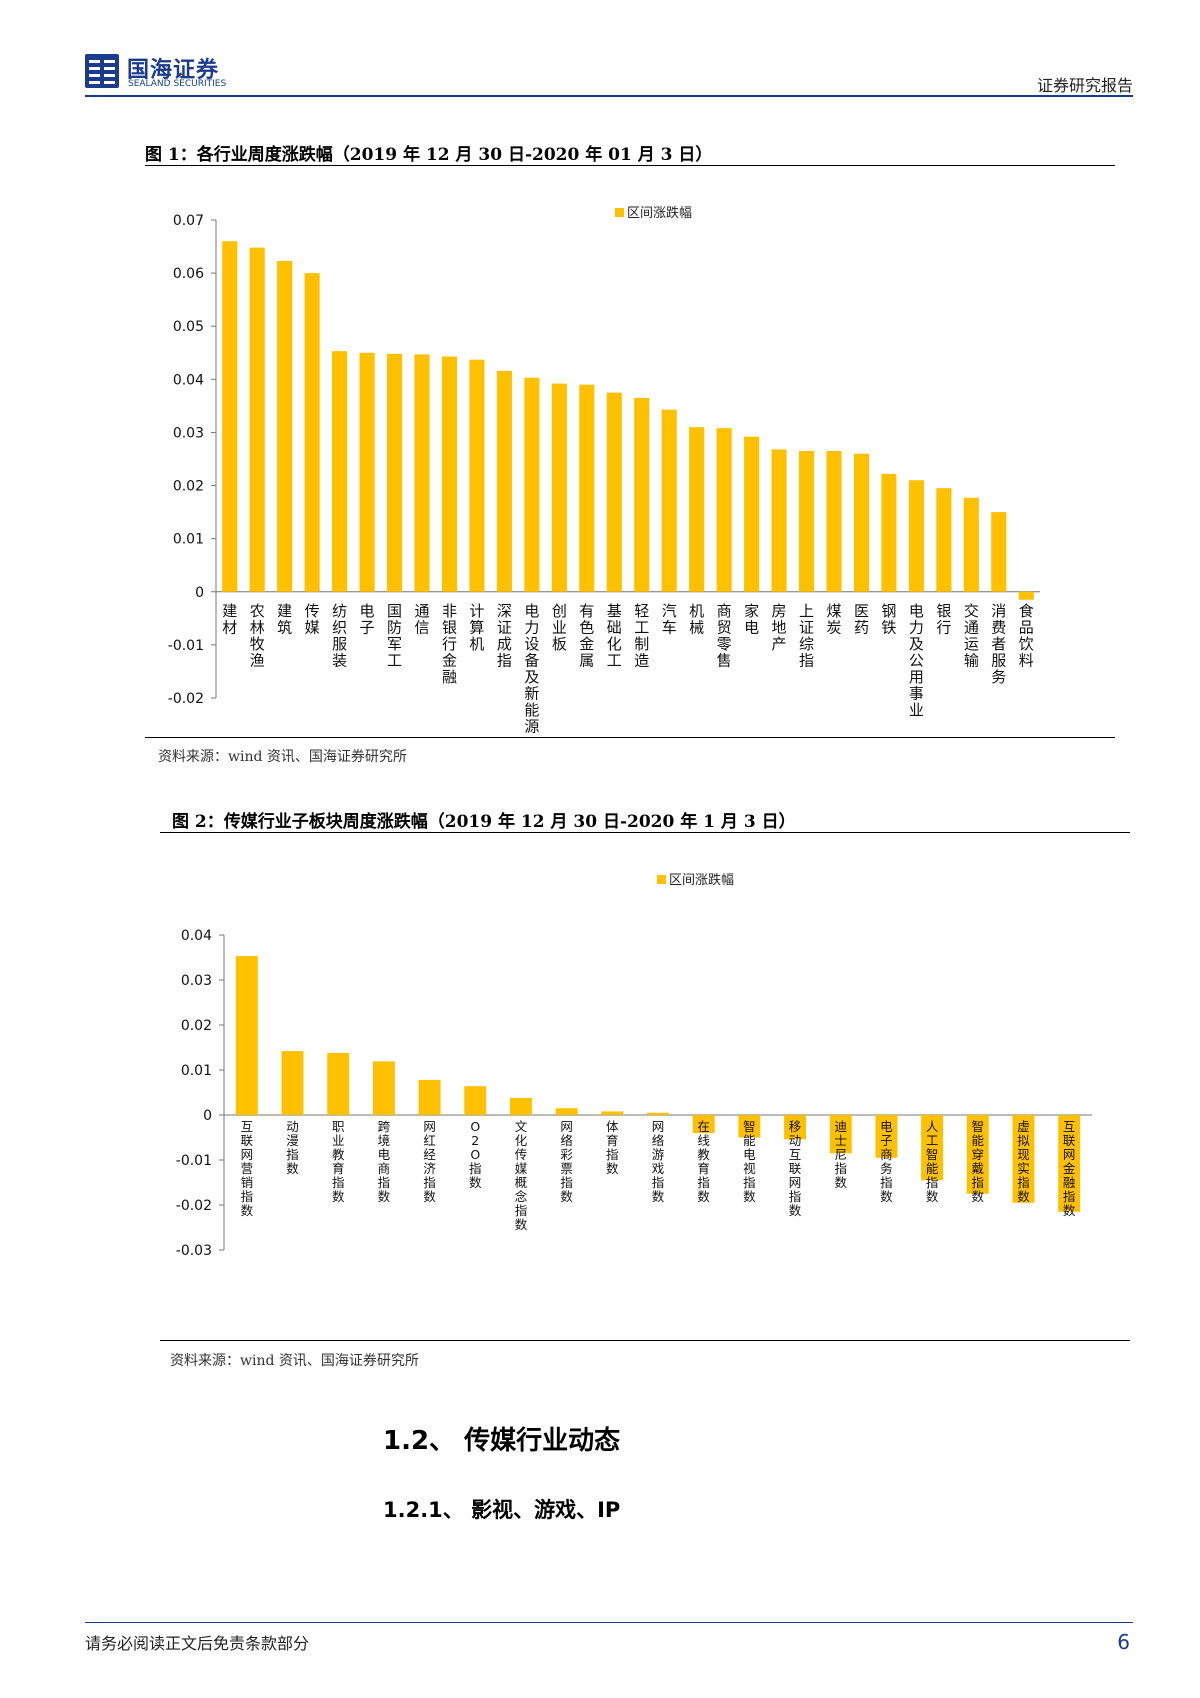 The height and width of the screenshot is (1698, 1200). What do you see at coordinates (612, 1147) in the screenshot?
I see `fig2-category-label: 体育指数` at bounding box center [612, 1147].